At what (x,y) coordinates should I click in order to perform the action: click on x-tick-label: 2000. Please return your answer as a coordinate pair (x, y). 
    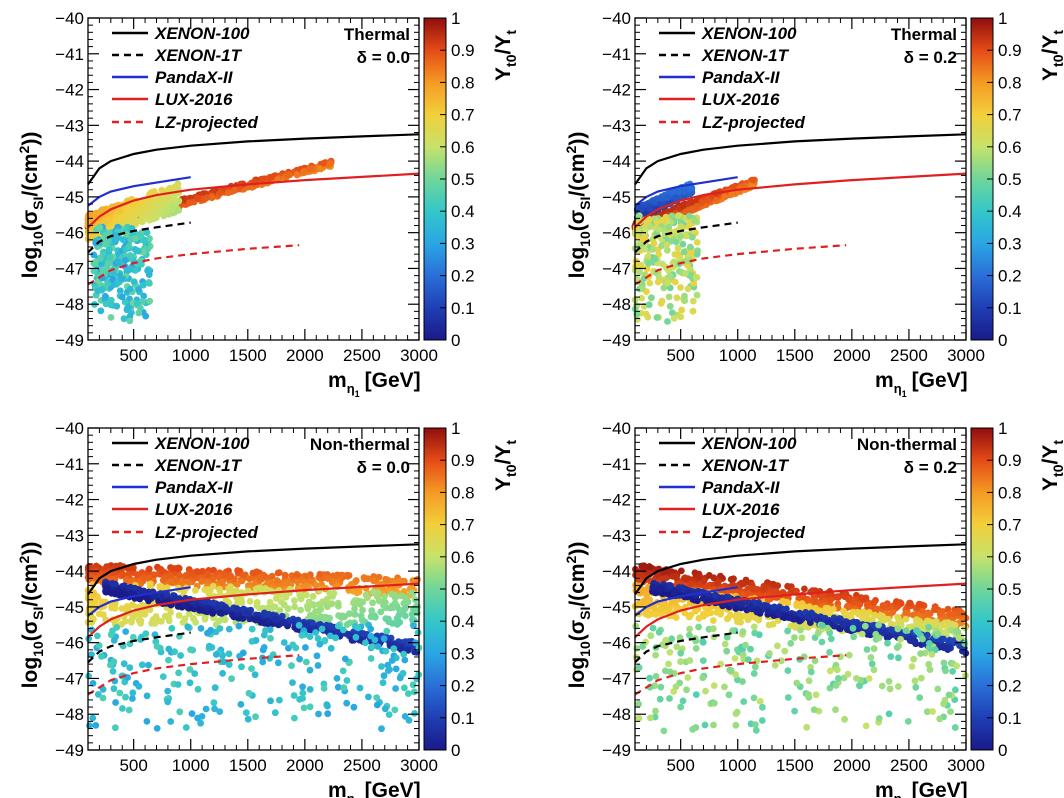
    Looking at the image, I should click on (305, 355).